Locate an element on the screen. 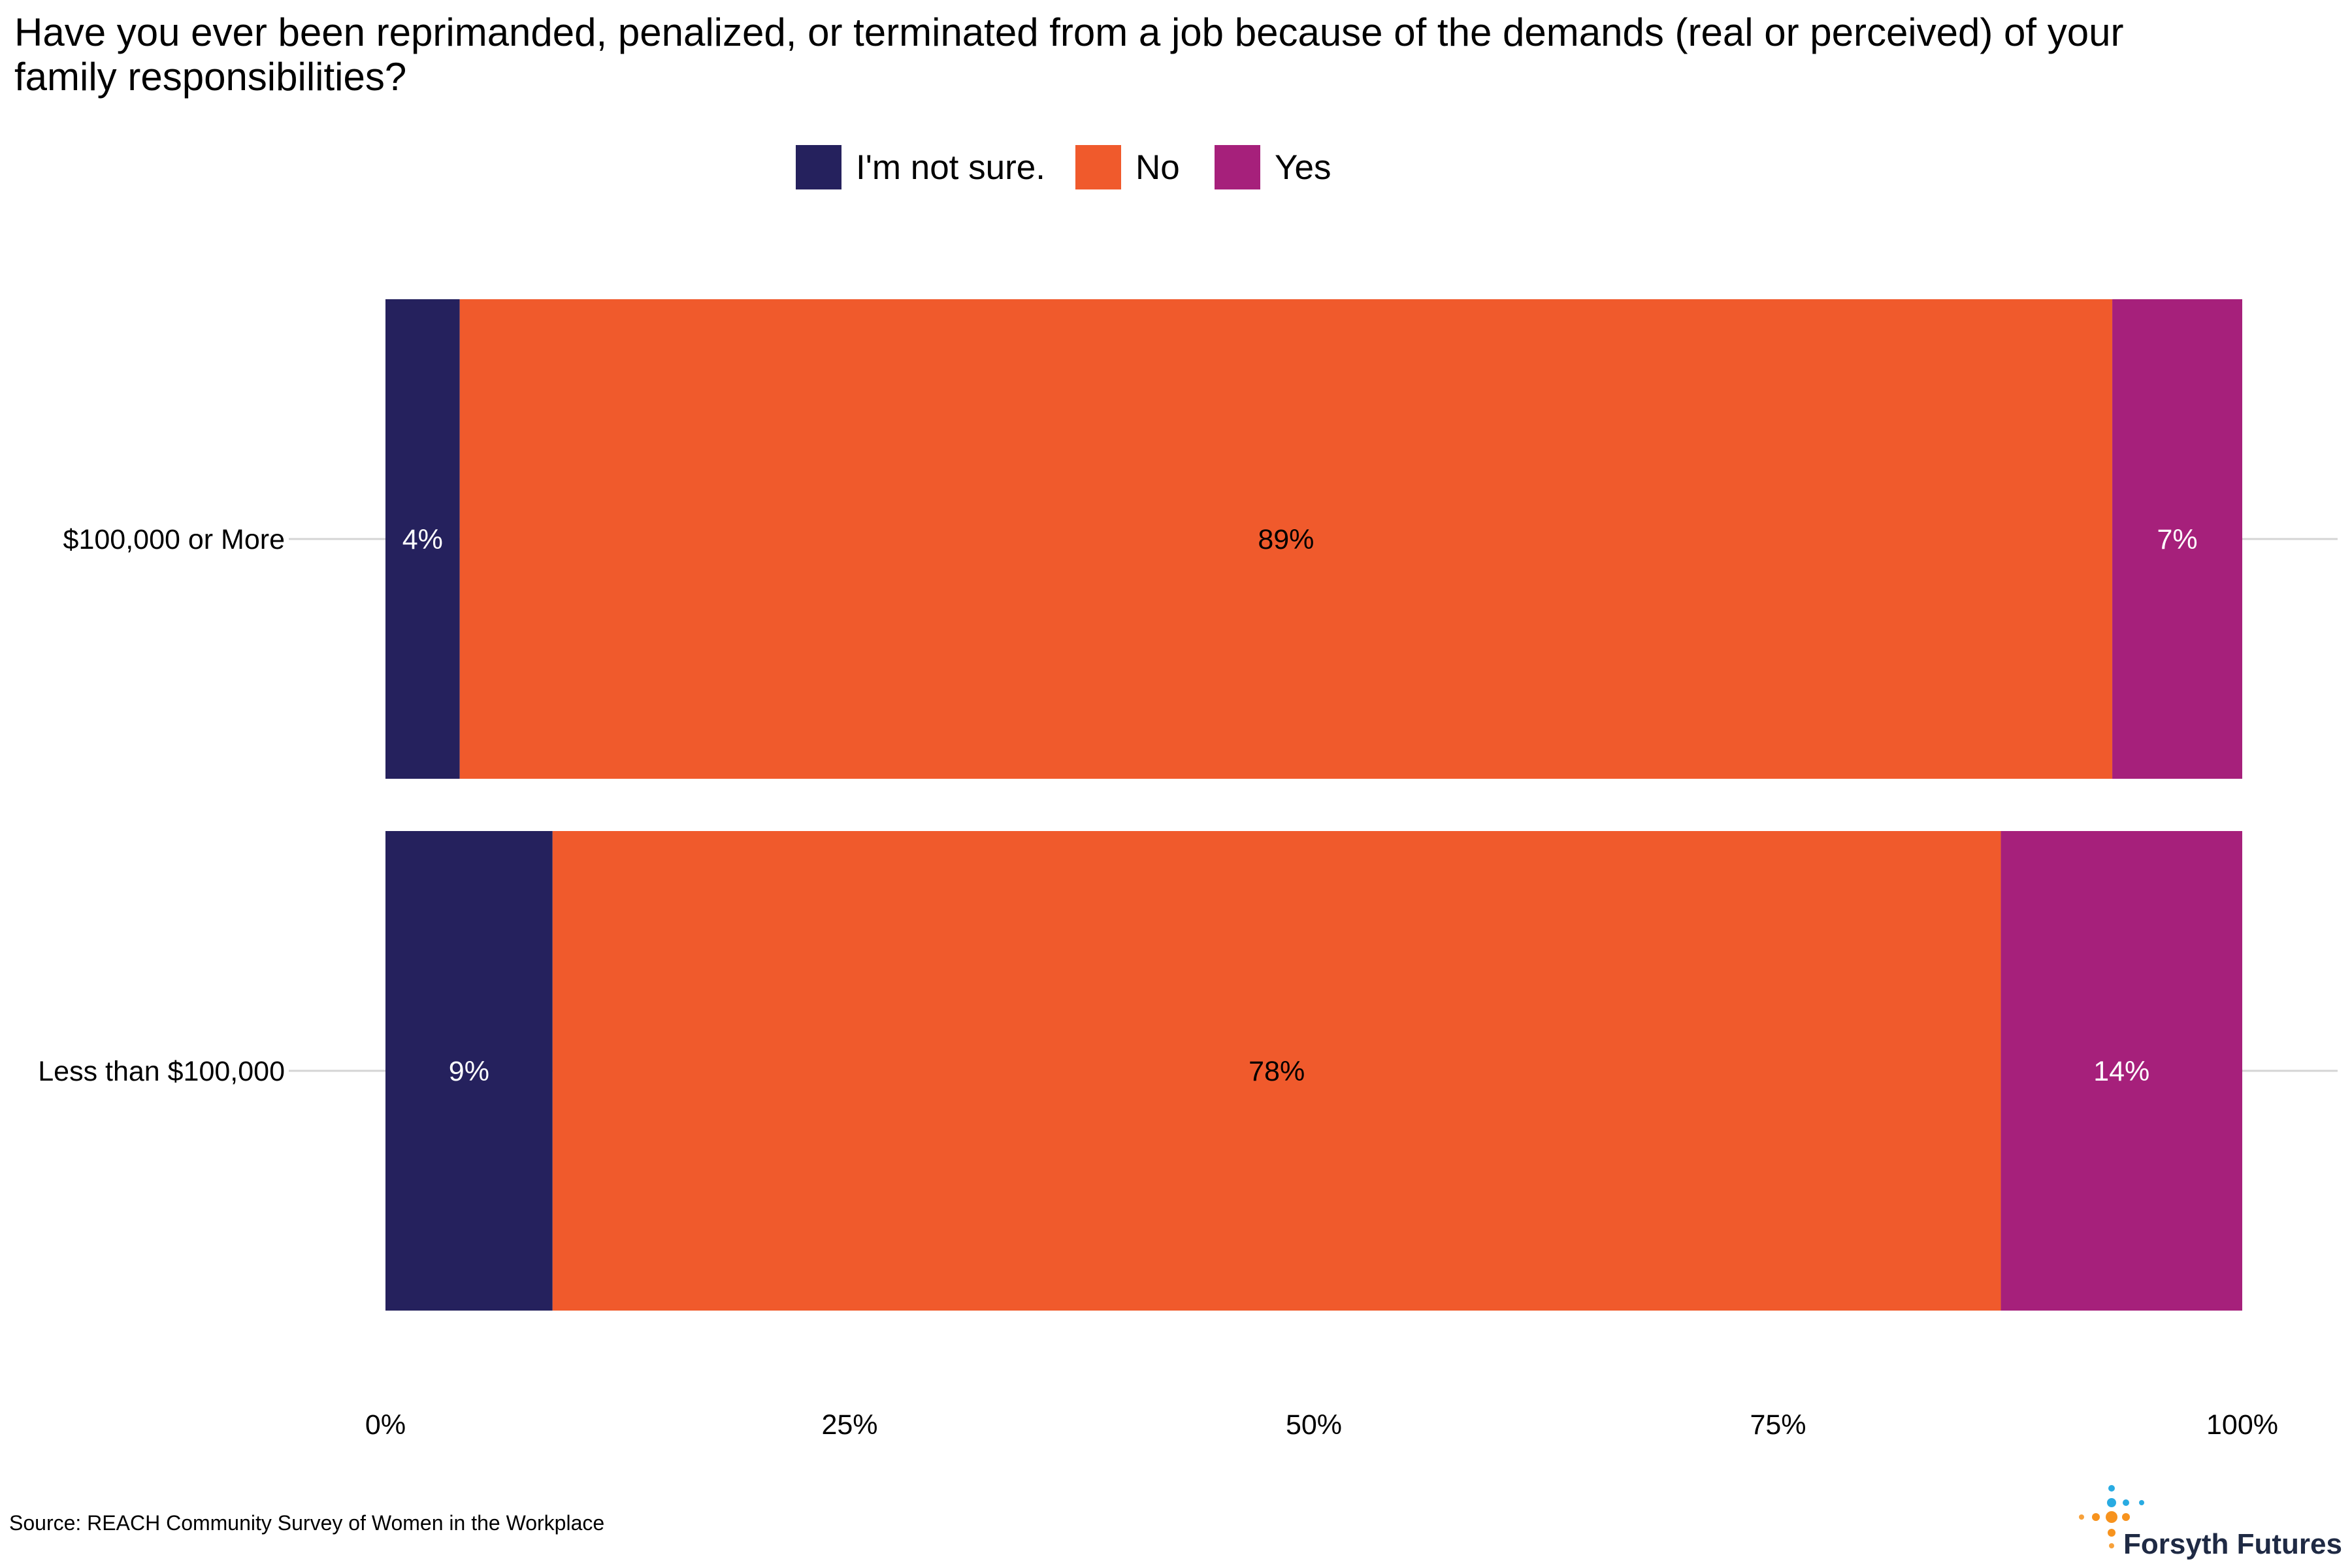  data-label: 14% is located at coordinates (2121, 1071).